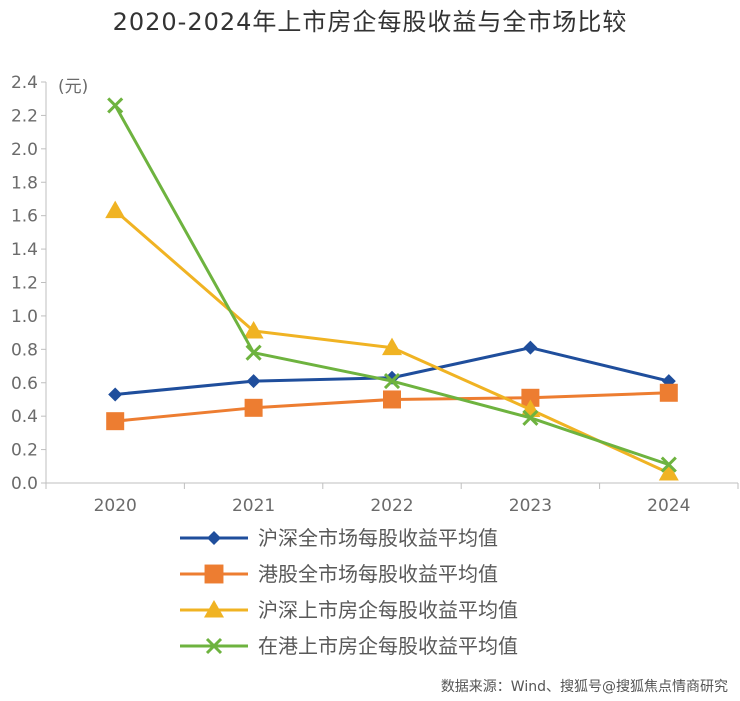 The image size is (740, 701). I want to click on y-tick-label: 2.2, so click(24, 116).